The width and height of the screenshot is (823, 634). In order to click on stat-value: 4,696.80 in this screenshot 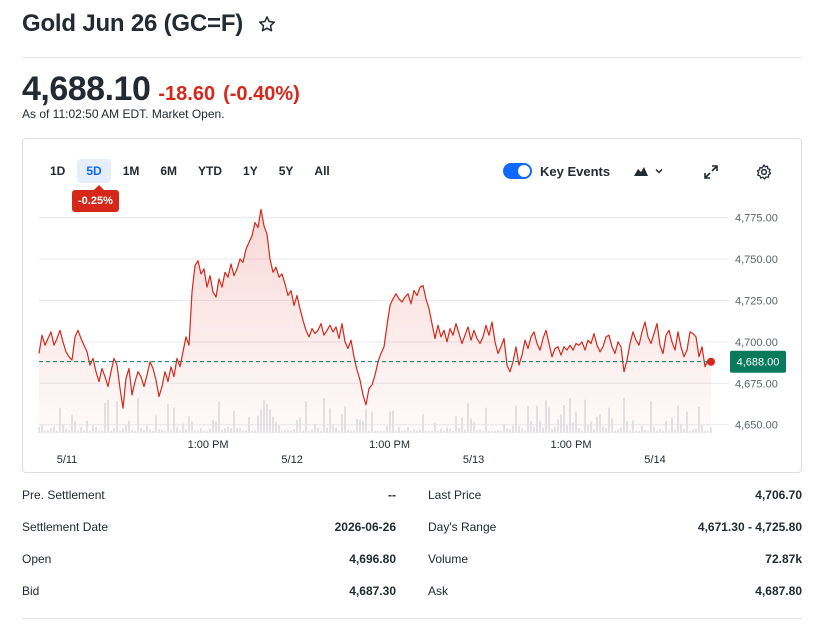, I will do `click(372, 558)`.